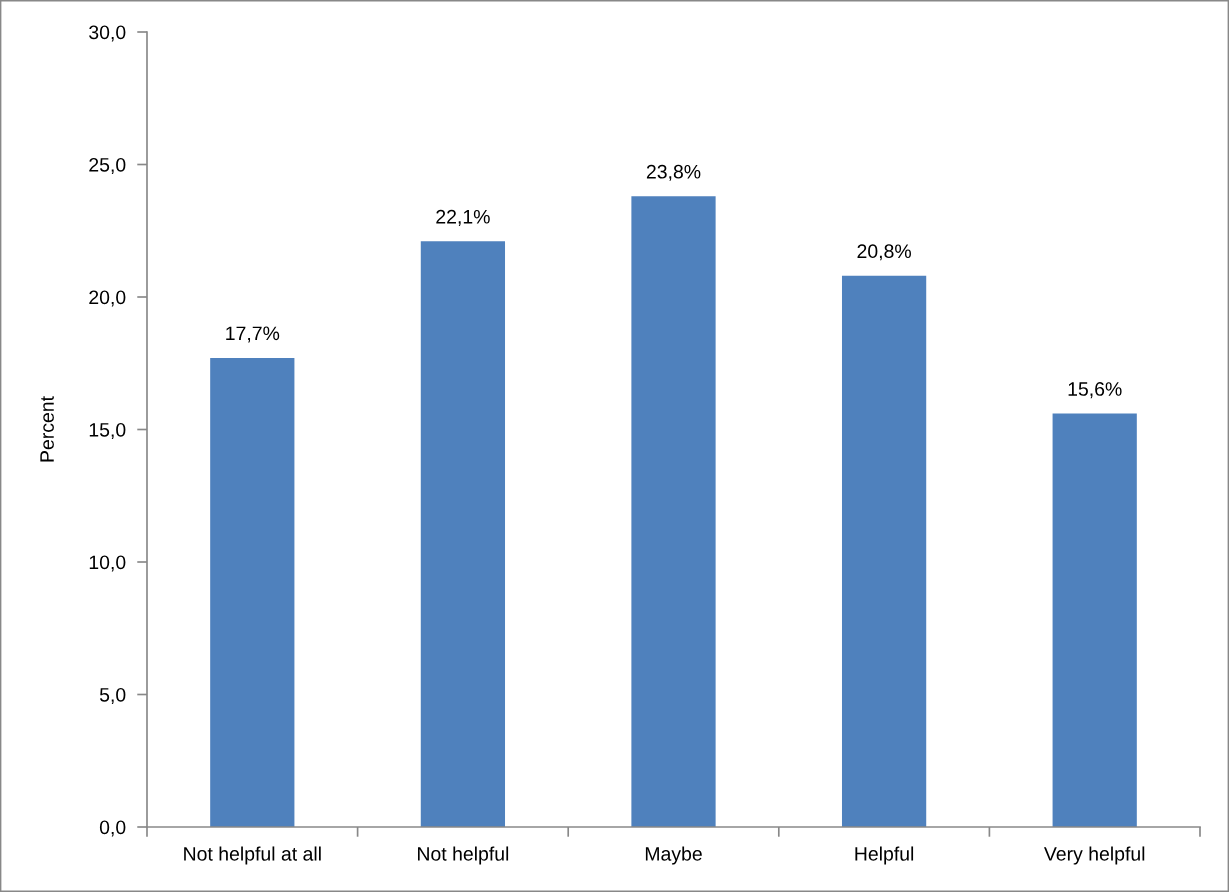  Describe the element at coordinates (107, 298) in the screenshot. I see `y-tick-label: 20,0` at that location.